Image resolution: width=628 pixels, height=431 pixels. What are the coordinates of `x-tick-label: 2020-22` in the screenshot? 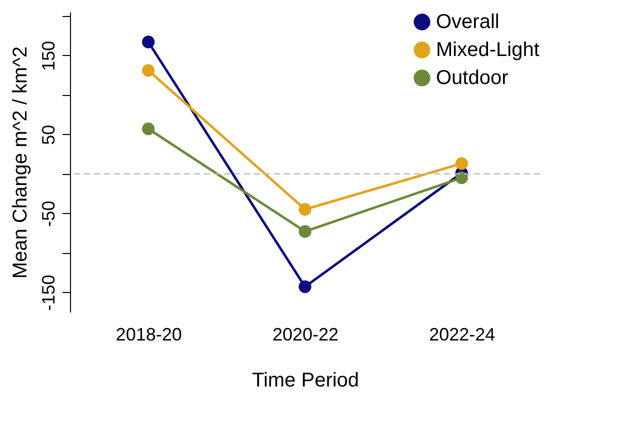 It's located at (305, 334).